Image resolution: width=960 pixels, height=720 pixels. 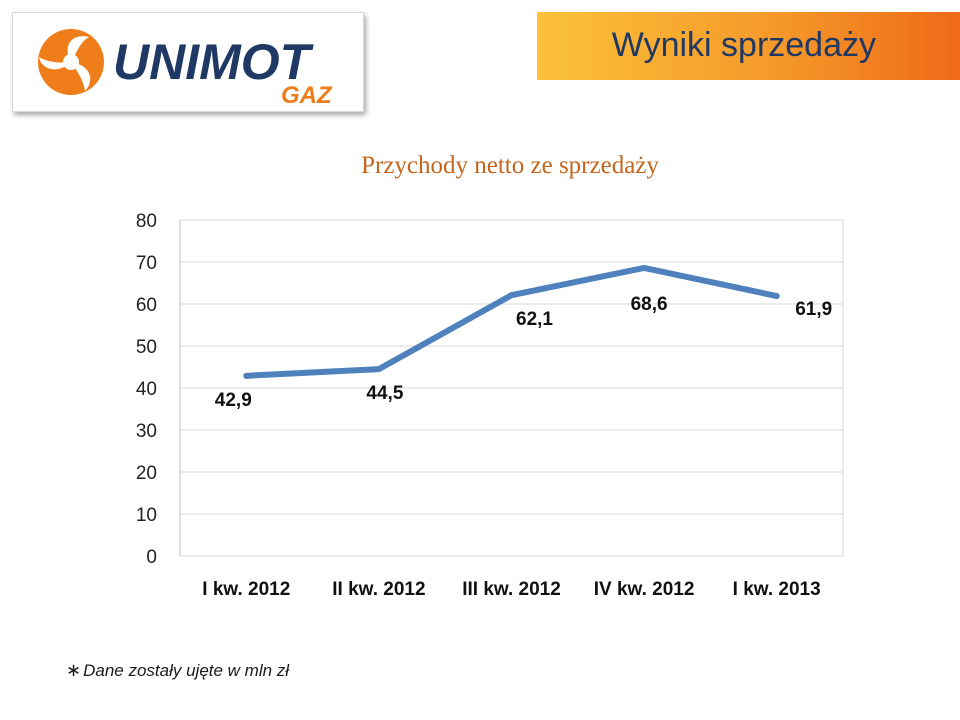 I want to click on x-tick-label: I kw. 2013, so click(x=777, y=589).